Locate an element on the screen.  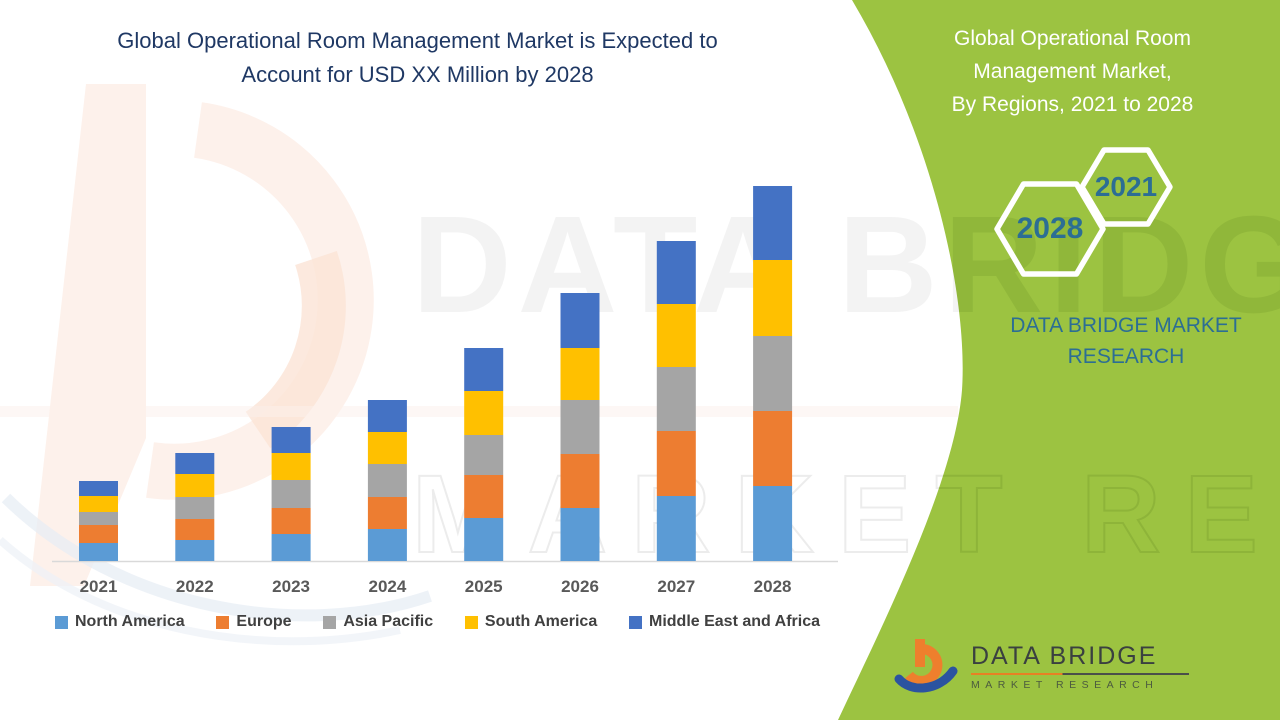
legend-item-asia-pacific: Asia Pacific is located at coordinates (378, 622).